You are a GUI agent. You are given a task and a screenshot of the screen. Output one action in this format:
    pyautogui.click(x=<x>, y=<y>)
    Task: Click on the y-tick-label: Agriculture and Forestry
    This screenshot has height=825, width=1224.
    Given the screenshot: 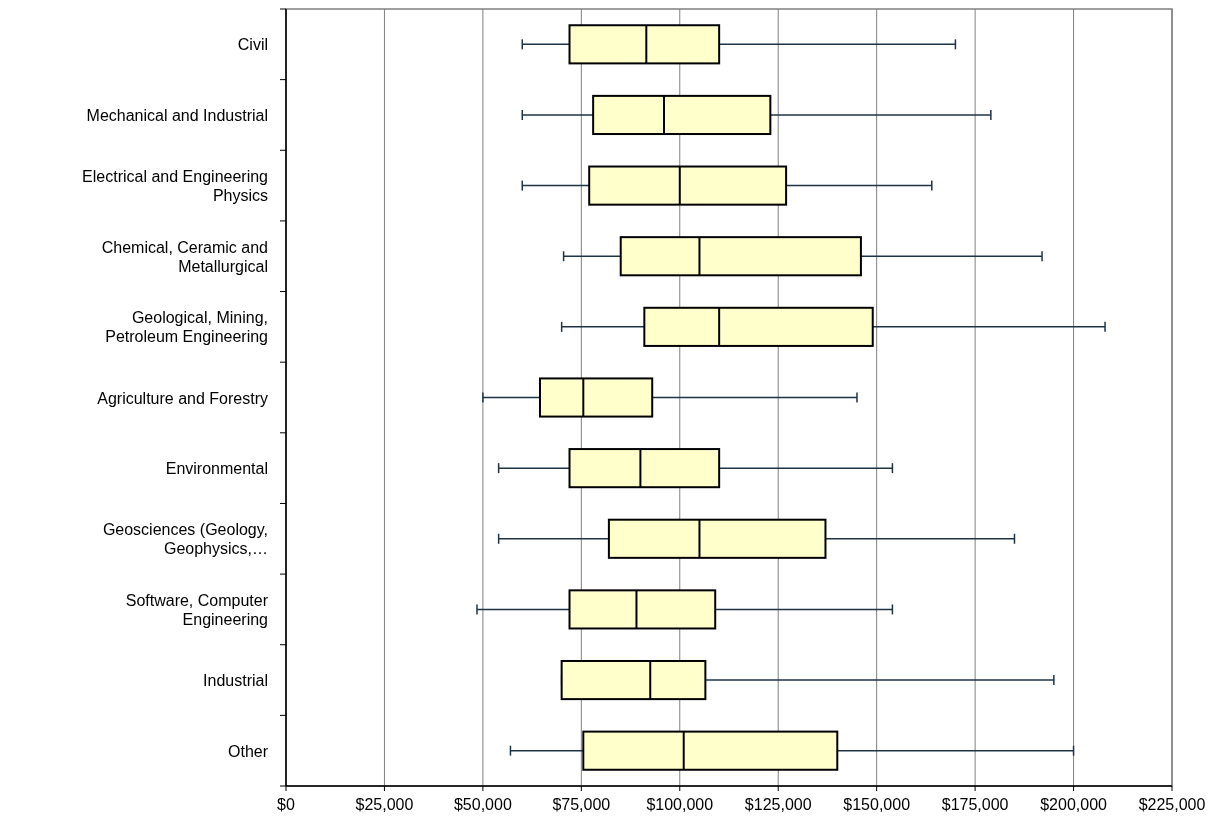 What is the action you would take?
    pyautogui.click(x=182, y=398)
    